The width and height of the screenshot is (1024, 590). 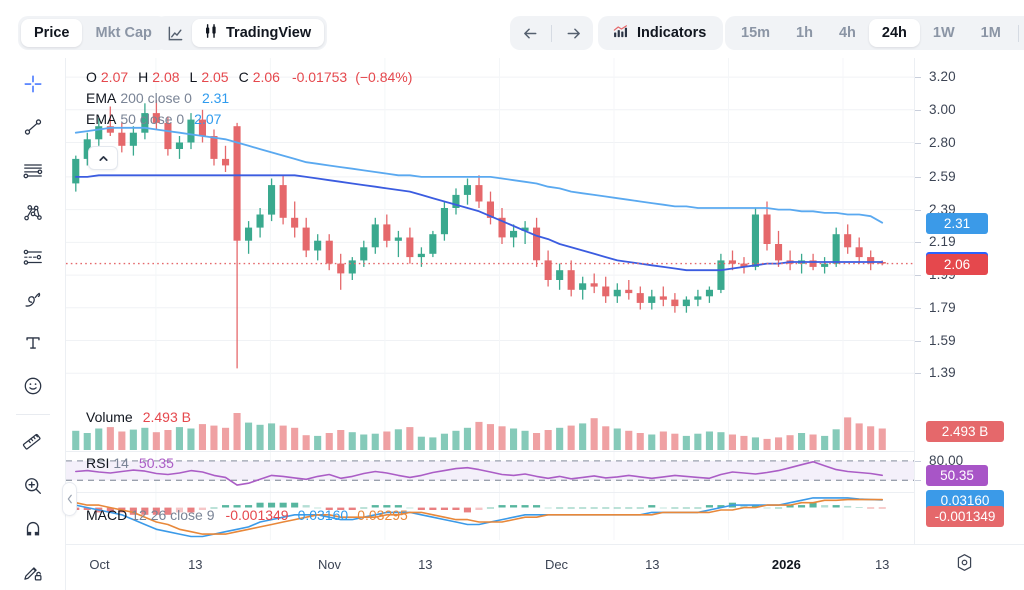 I want to click on indicators-button: Indicators, so click(x=660, y=33).